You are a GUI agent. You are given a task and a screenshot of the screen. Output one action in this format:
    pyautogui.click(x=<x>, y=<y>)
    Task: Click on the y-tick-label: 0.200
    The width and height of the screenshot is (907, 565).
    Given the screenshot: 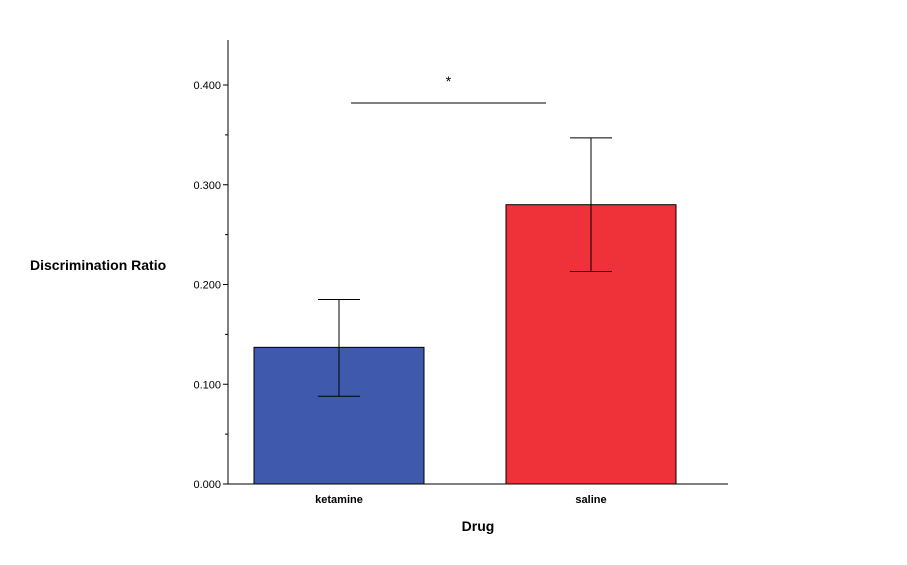 What is the action you would take?
    pyautogui.click(x=207, y=286)
    